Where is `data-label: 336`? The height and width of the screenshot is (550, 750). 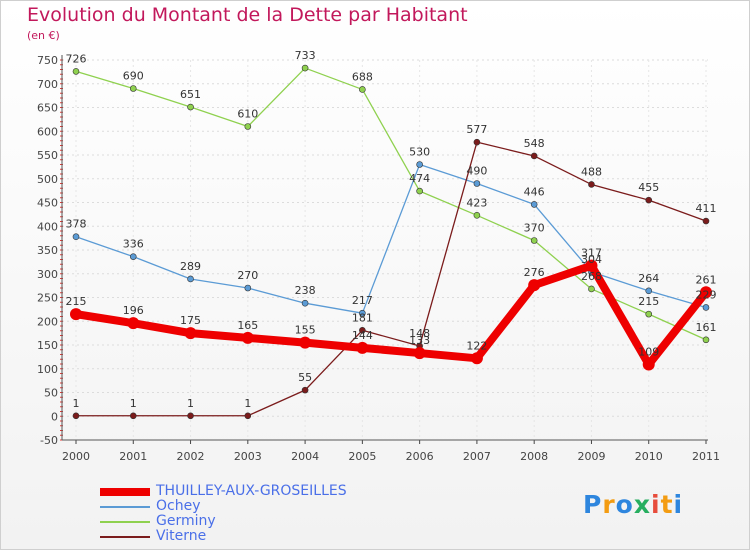
data-label: 336 is located at coordinates (133, 244).